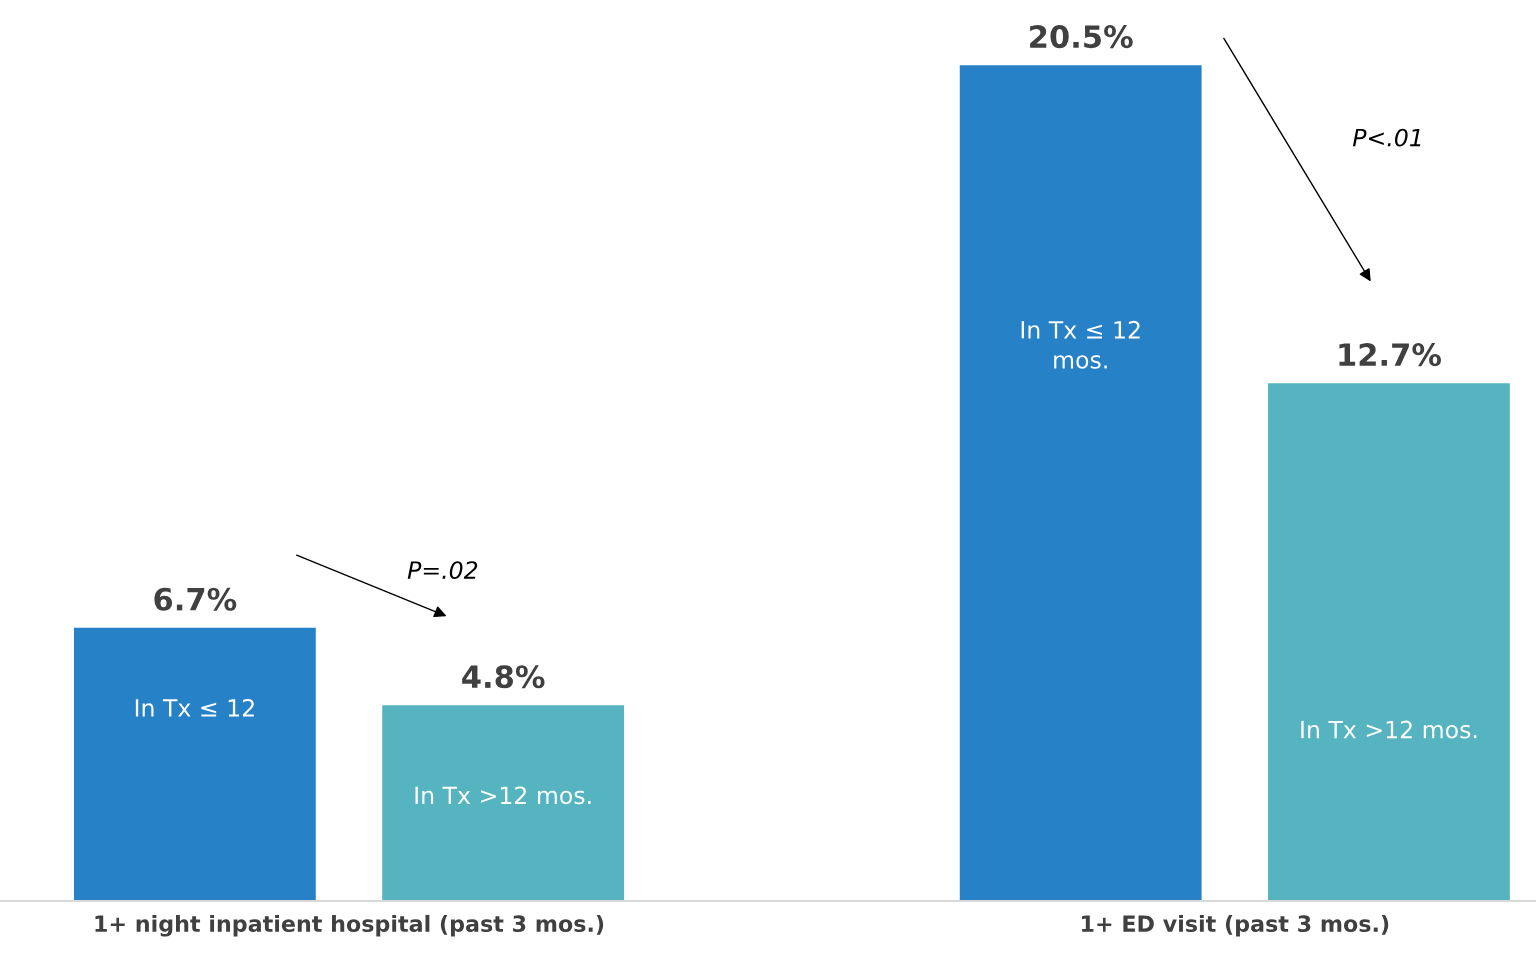  What do you see at coordinates (1080, 344) in the screenshot?
I see `annotation: In Tx ≤ 12 mos.` at bounding box center [1080, 344].